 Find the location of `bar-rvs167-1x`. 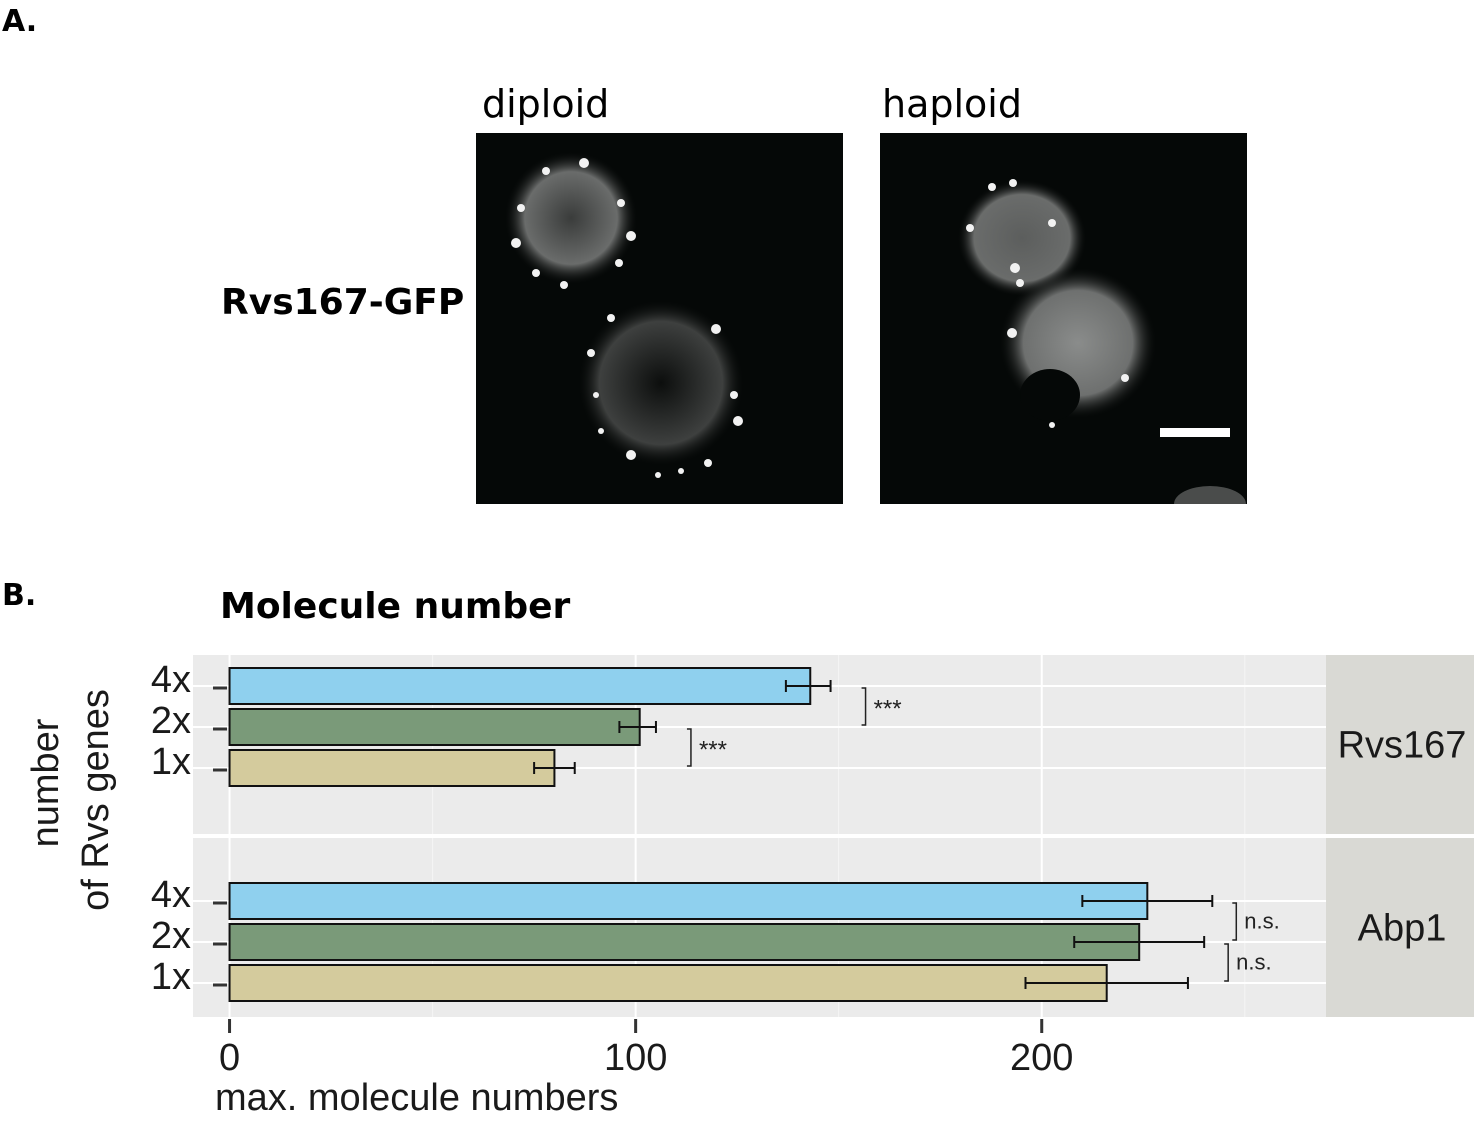

bar-rvs167-1x is located at coordinates (392, 768).